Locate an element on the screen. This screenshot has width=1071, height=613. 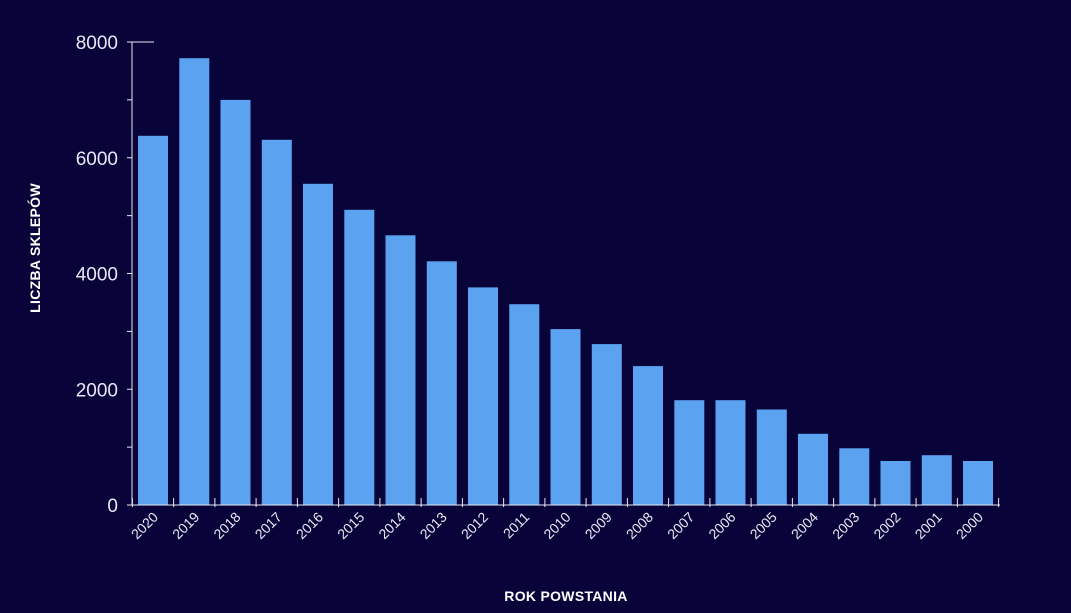
x-tick-label: 2016 is located at coordinates (309, 525).